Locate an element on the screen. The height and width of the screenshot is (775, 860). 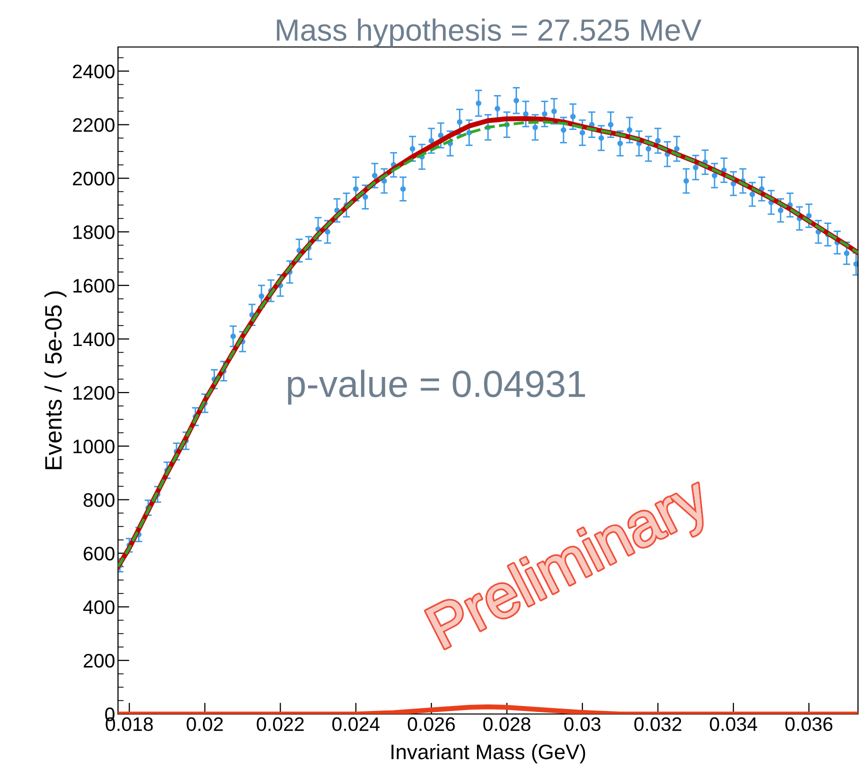
x-tick-label: 0.026 is located at coordinates (431, 724).